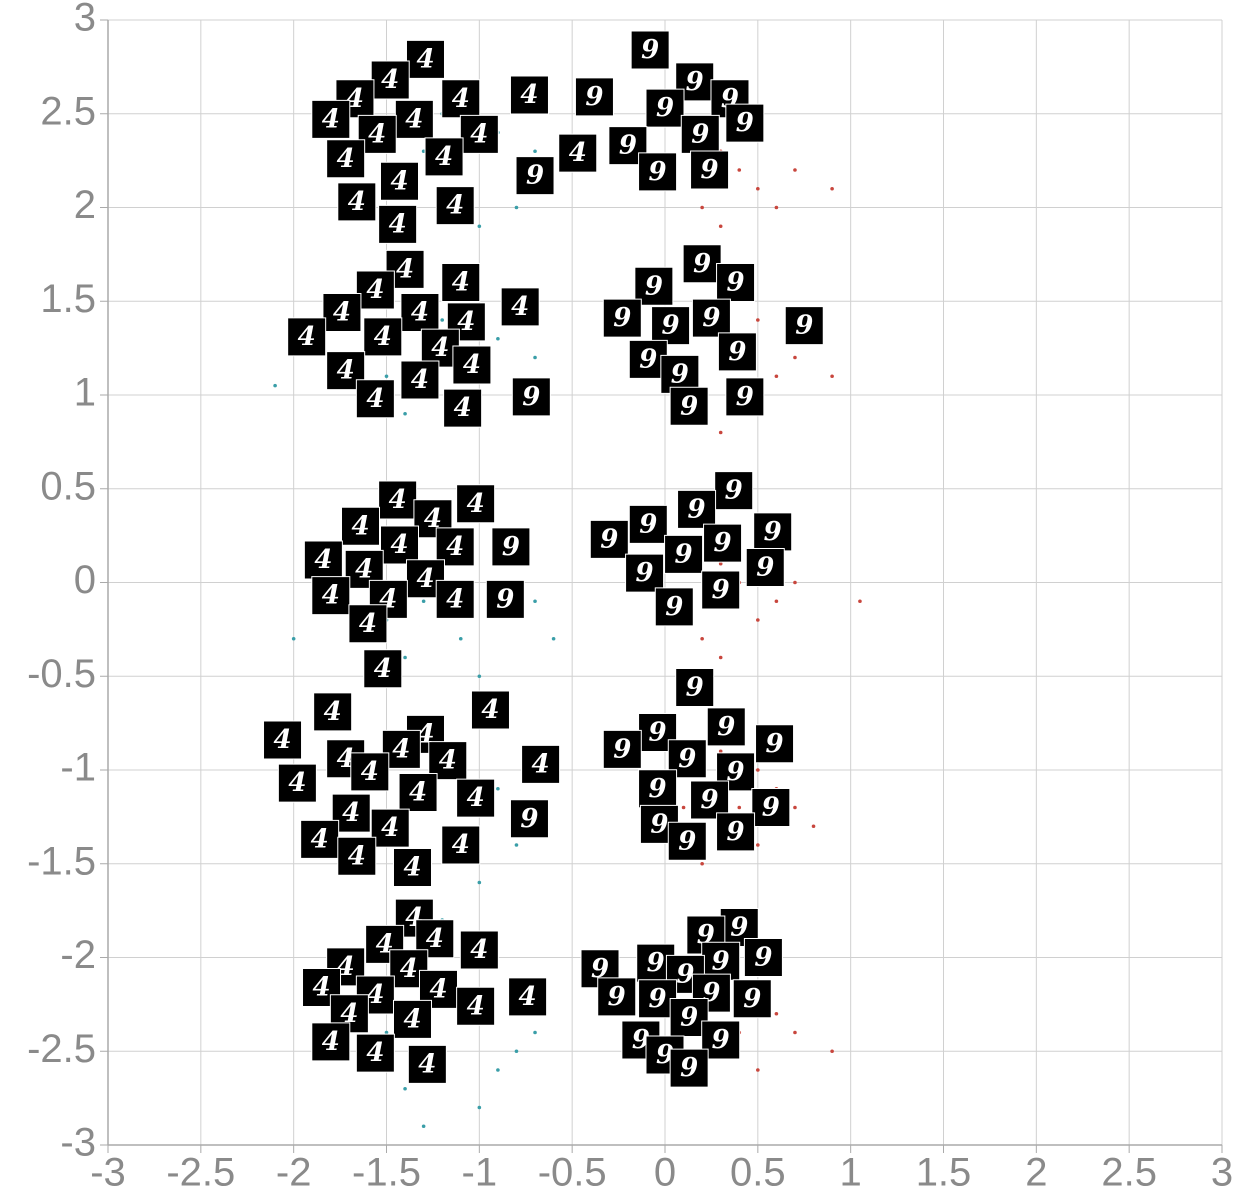  I want to click on y-tick-label: -1, so click(78, 768).